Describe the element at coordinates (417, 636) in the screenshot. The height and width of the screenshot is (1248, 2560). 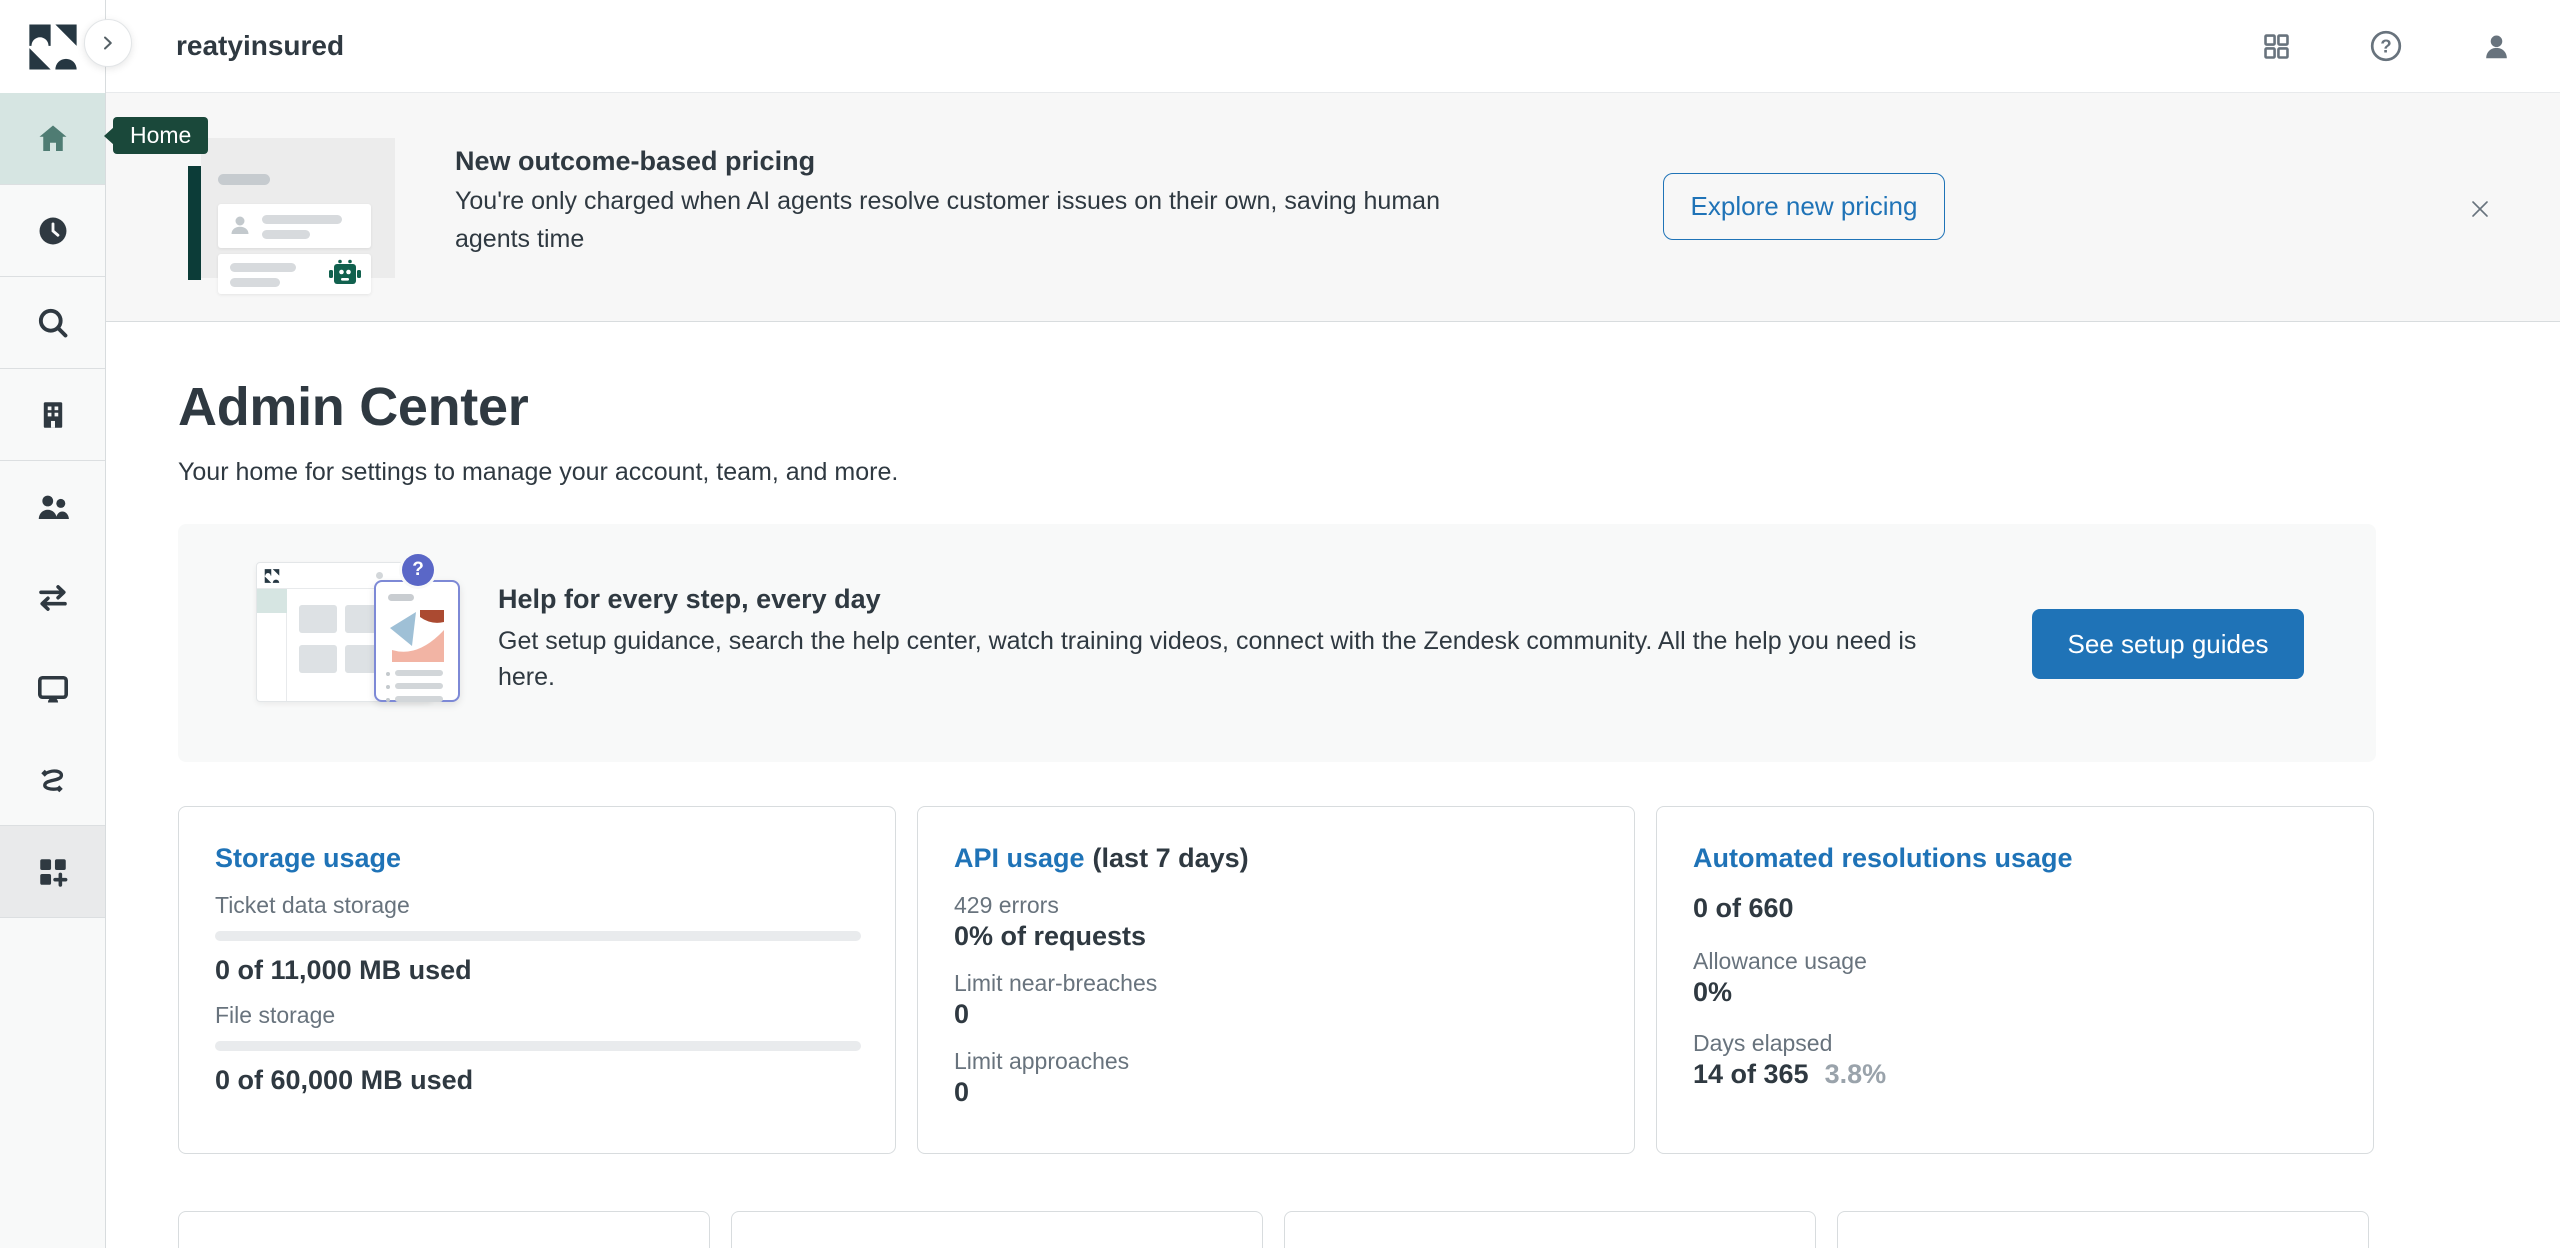
I see `abstract-graphic` at that location.